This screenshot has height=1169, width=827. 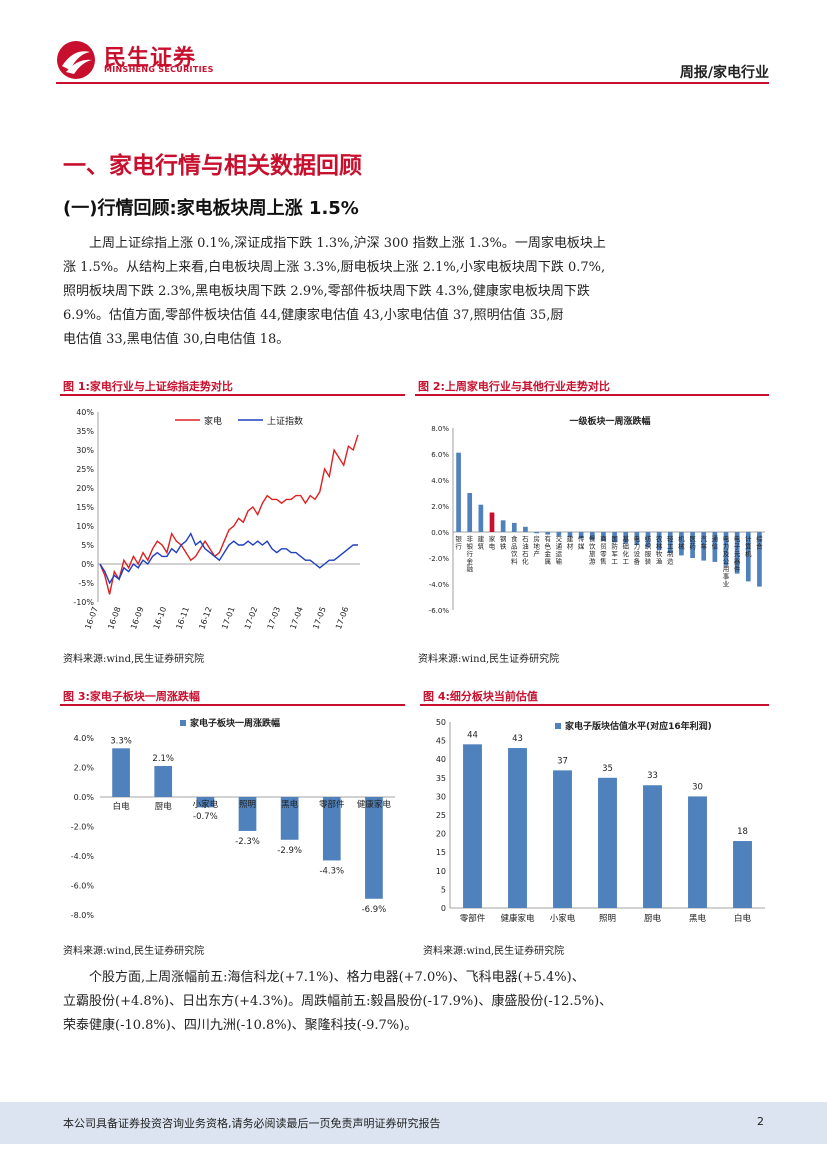 What do you see at coordinates (441, 815) in the screenshot?
I see `y-tick-label: 25` at bounding box center [441, 815].